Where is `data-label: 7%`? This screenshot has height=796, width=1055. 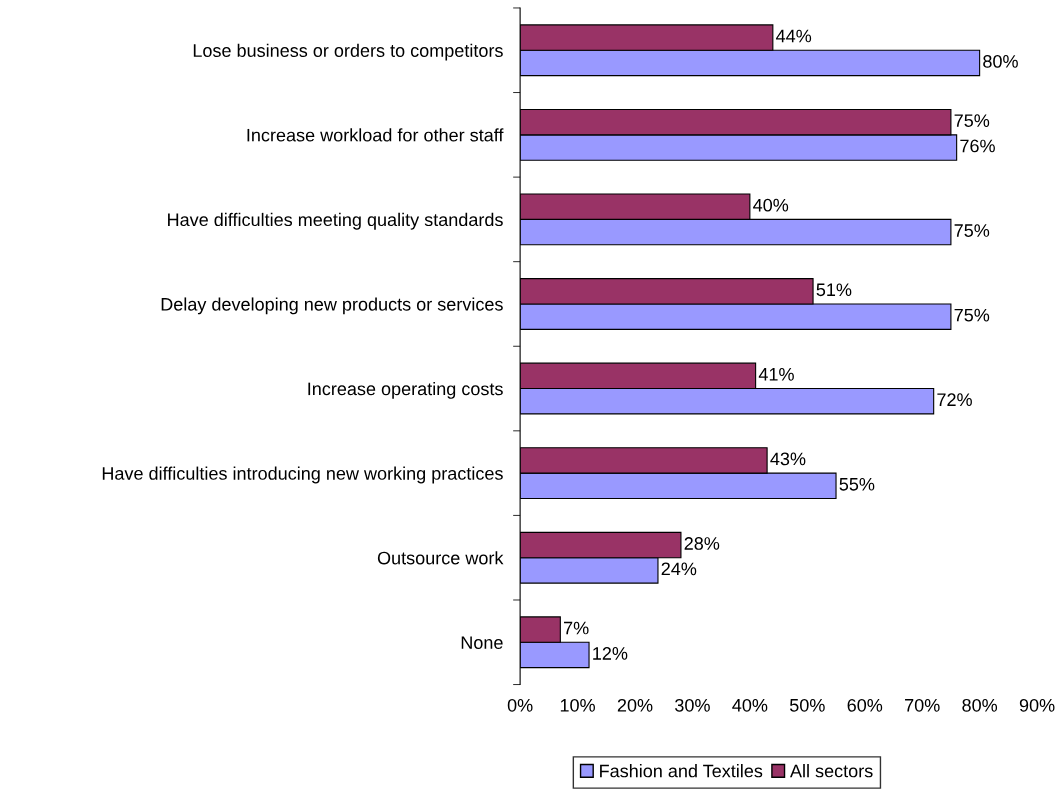 data-label: 7% is located at coordinates (576, 628).